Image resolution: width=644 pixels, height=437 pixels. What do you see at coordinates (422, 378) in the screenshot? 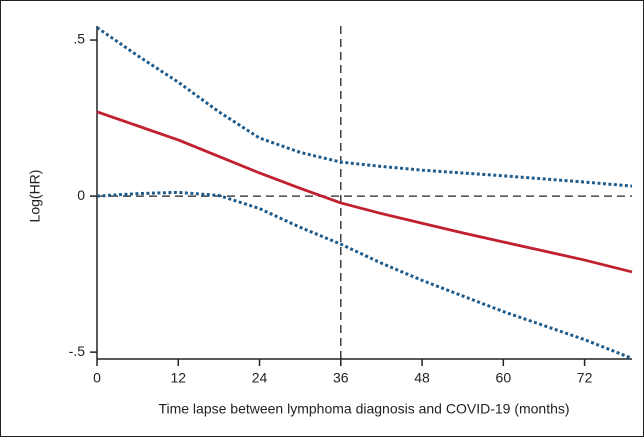
I see `x-tick-label: 48` at bounding box center [422, 378].